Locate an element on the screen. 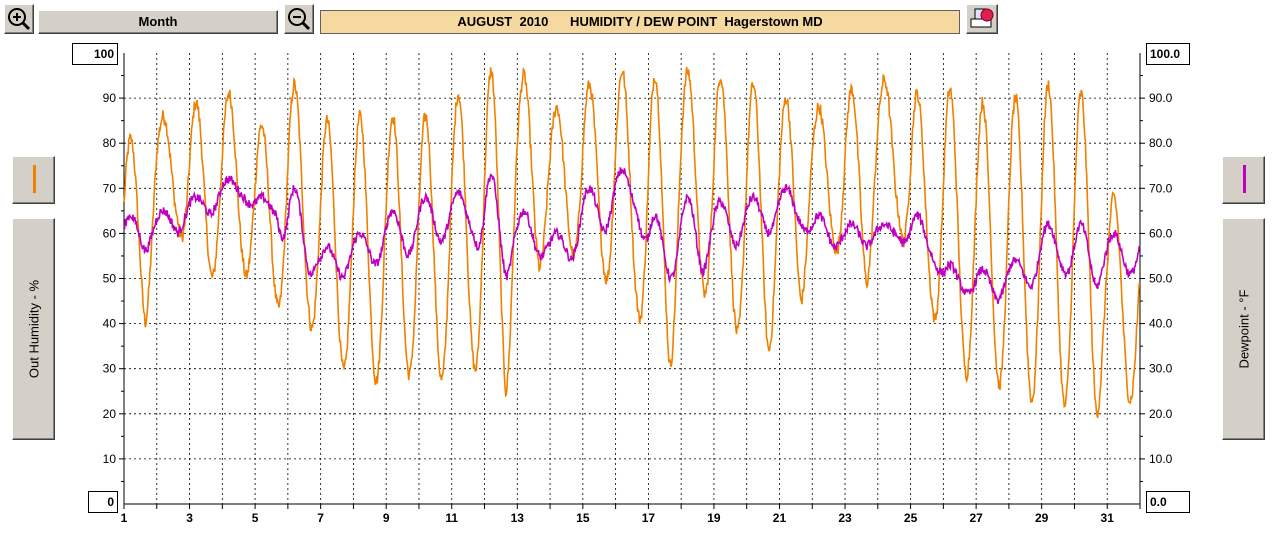  zoom-in-icon is located at coordinates (19, 19).